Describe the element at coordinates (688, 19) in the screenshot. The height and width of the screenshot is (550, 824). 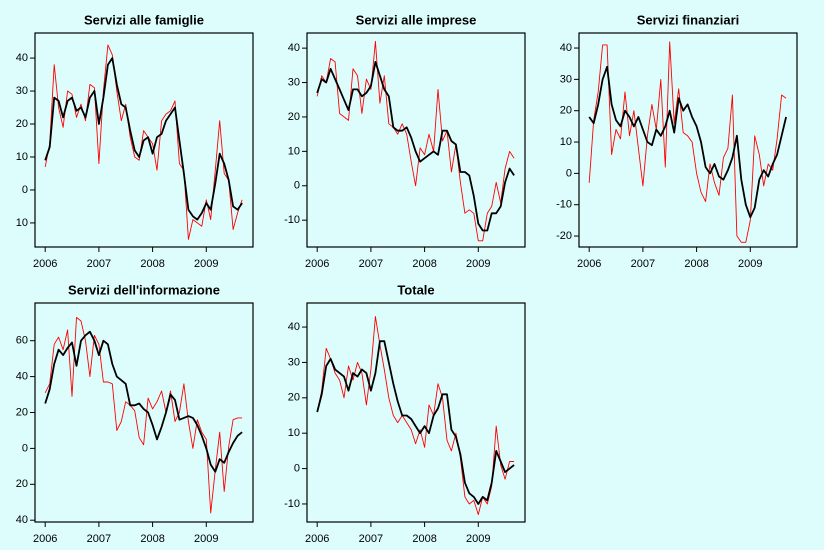
I see `panel-title: Servizi finanziari` at that location.